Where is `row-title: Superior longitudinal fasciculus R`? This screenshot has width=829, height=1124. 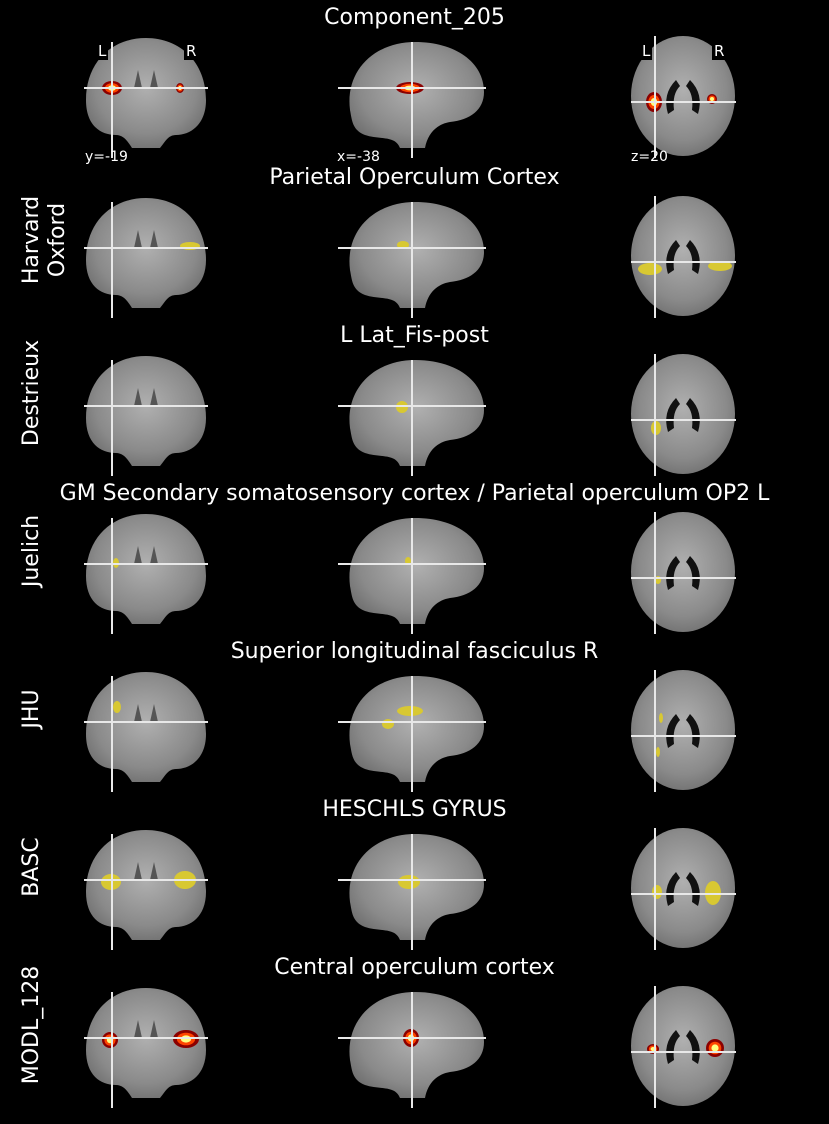
row-title: Superior longitudinal fasciculus R is located at coordinates (414, 651).